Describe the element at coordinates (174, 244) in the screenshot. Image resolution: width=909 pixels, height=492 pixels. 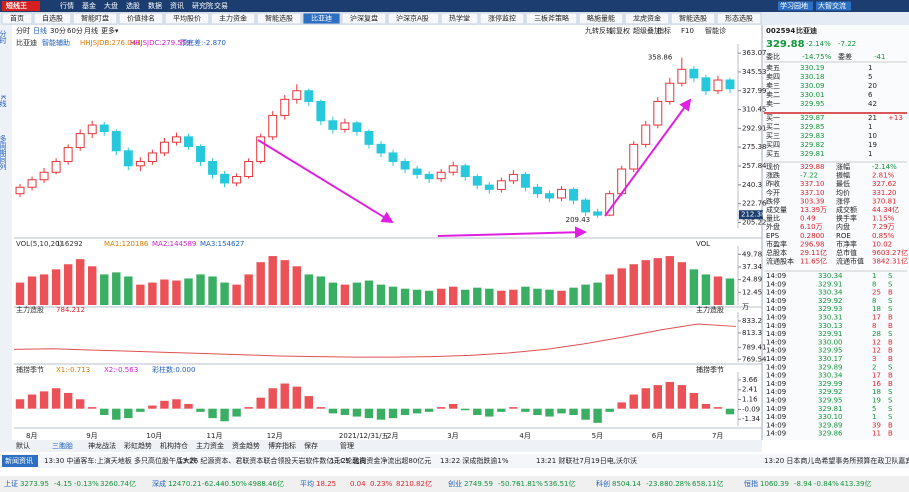
I see `legend-entry: MA2:144589` at that location.